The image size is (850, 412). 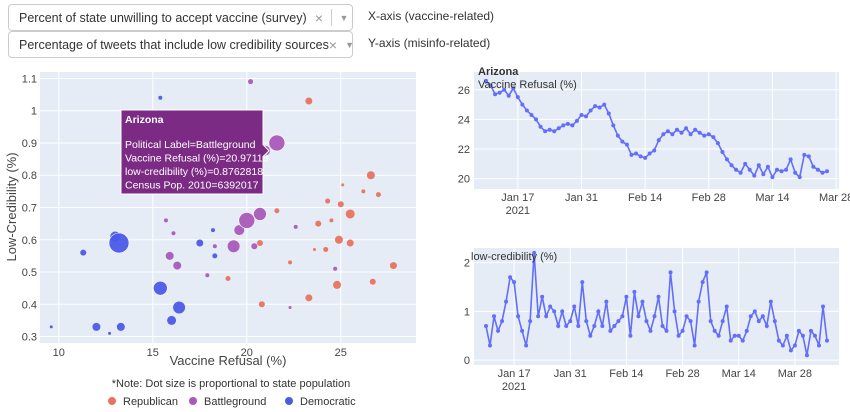 I want to click on legend-marker-republican, so click(x=112, y=401).